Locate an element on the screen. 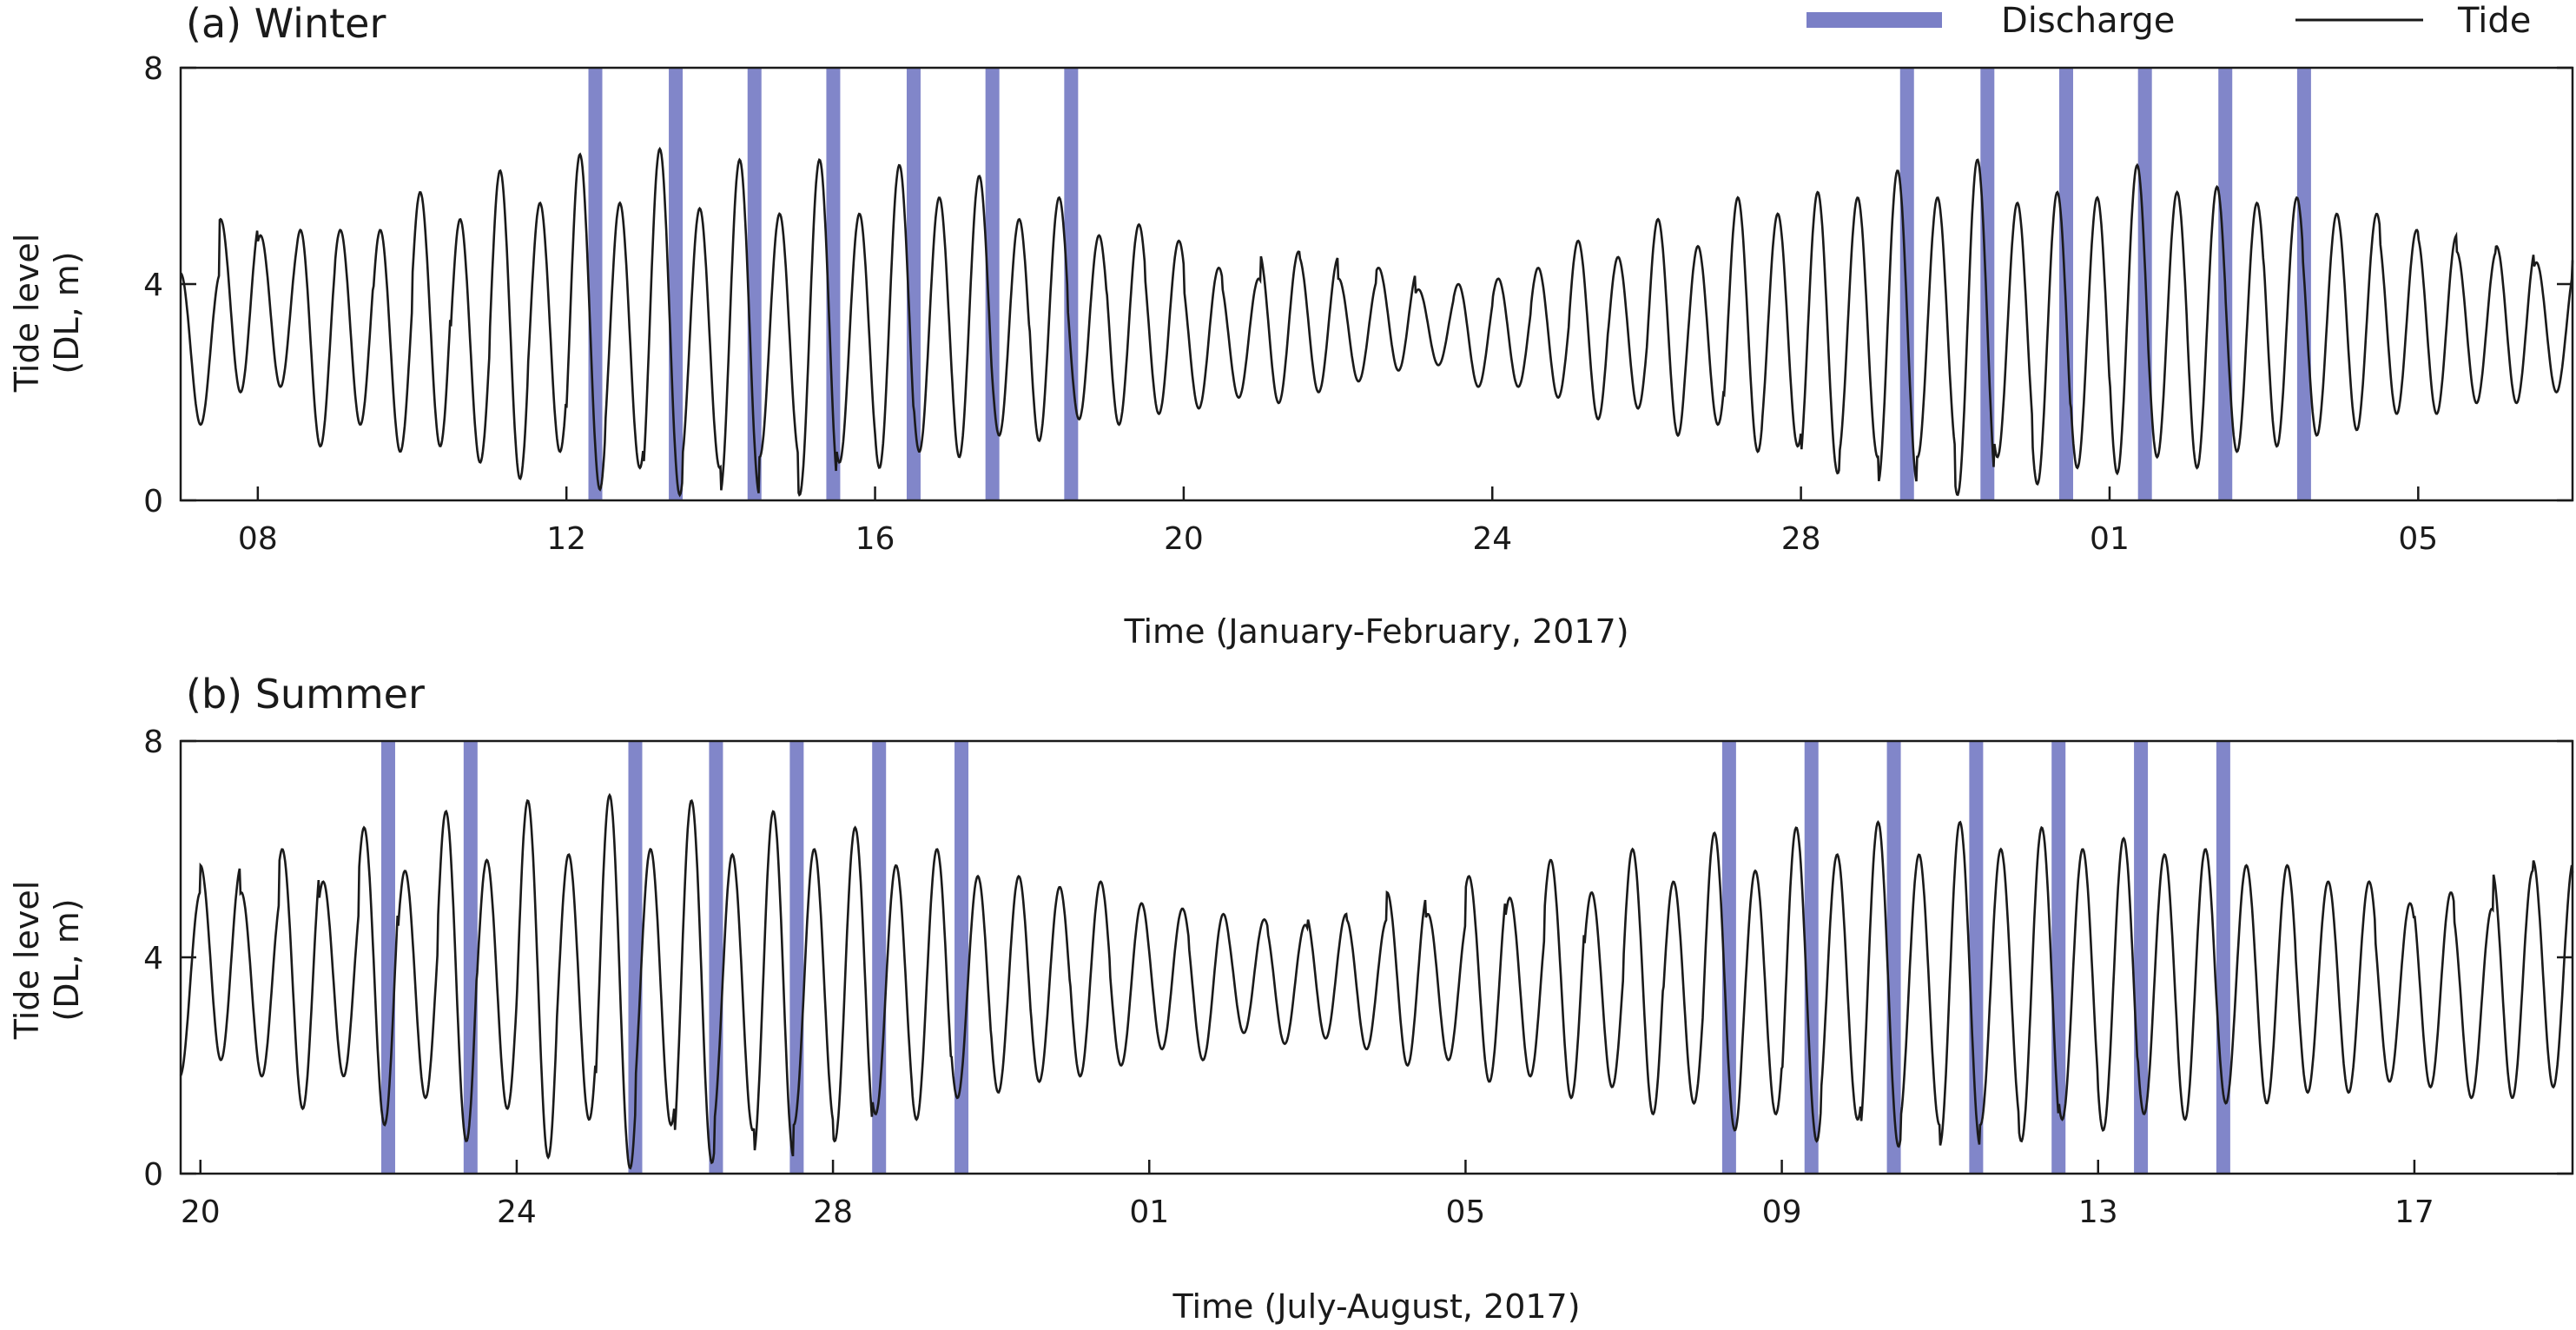 This screenshot has height=1330, width=2576. x-tick-label: 17 is located at coordinates (2414, 1212).